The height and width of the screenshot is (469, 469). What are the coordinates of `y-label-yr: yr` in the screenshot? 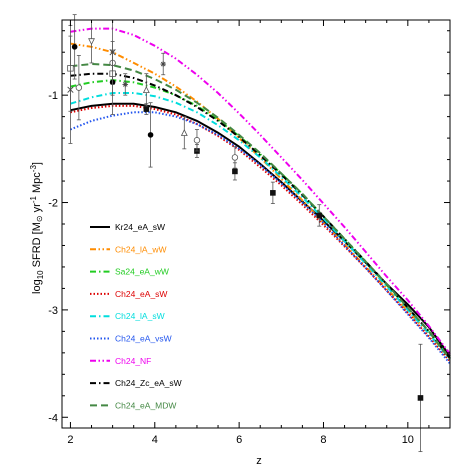 It's located at (37, 209).